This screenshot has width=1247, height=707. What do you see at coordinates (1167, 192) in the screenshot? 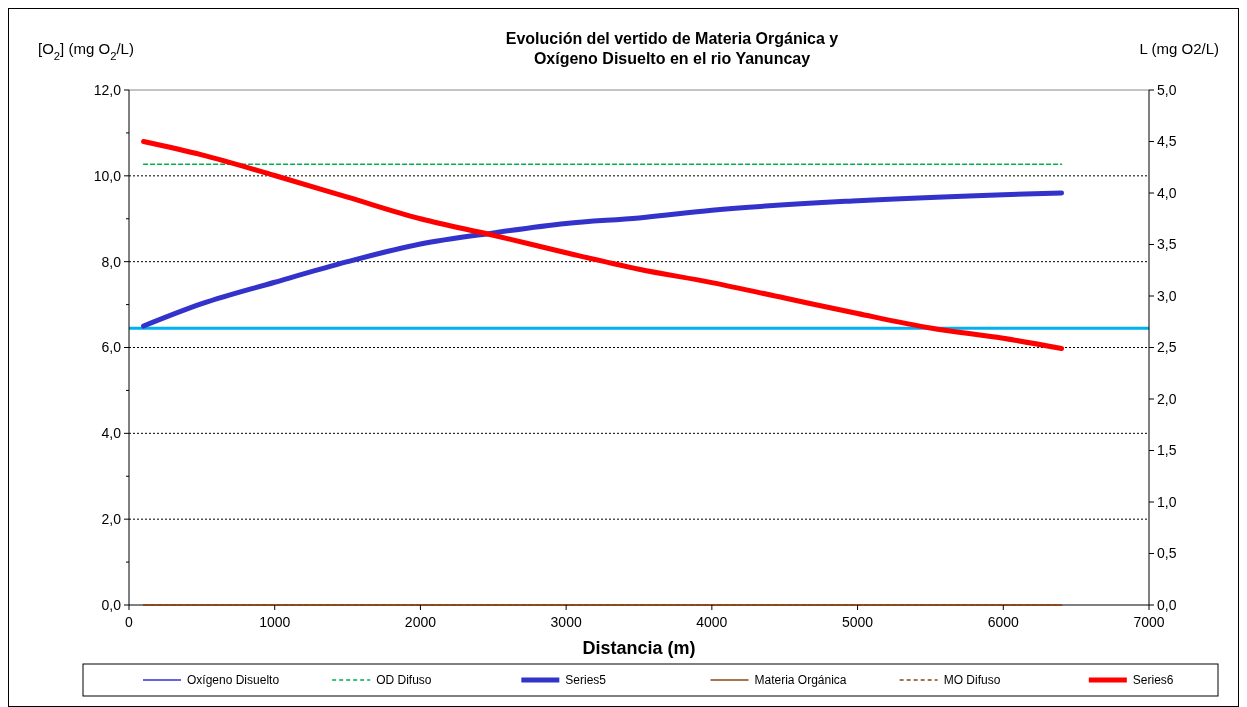
I see `y2-tick-label: 4,0` at bounding box center [1167, 192].